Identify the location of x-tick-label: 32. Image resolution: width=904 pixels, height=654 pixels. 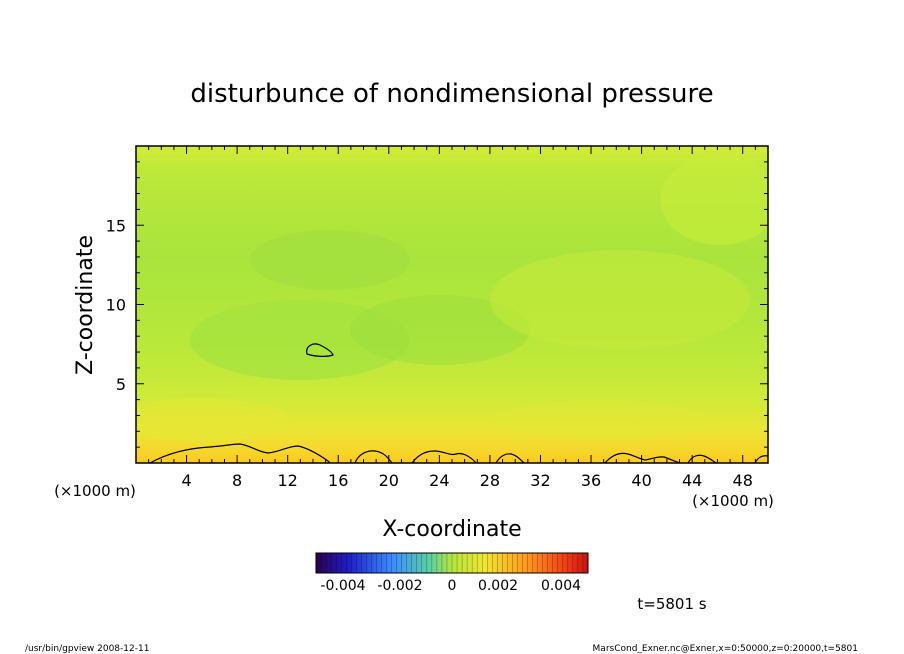
(540, 480).